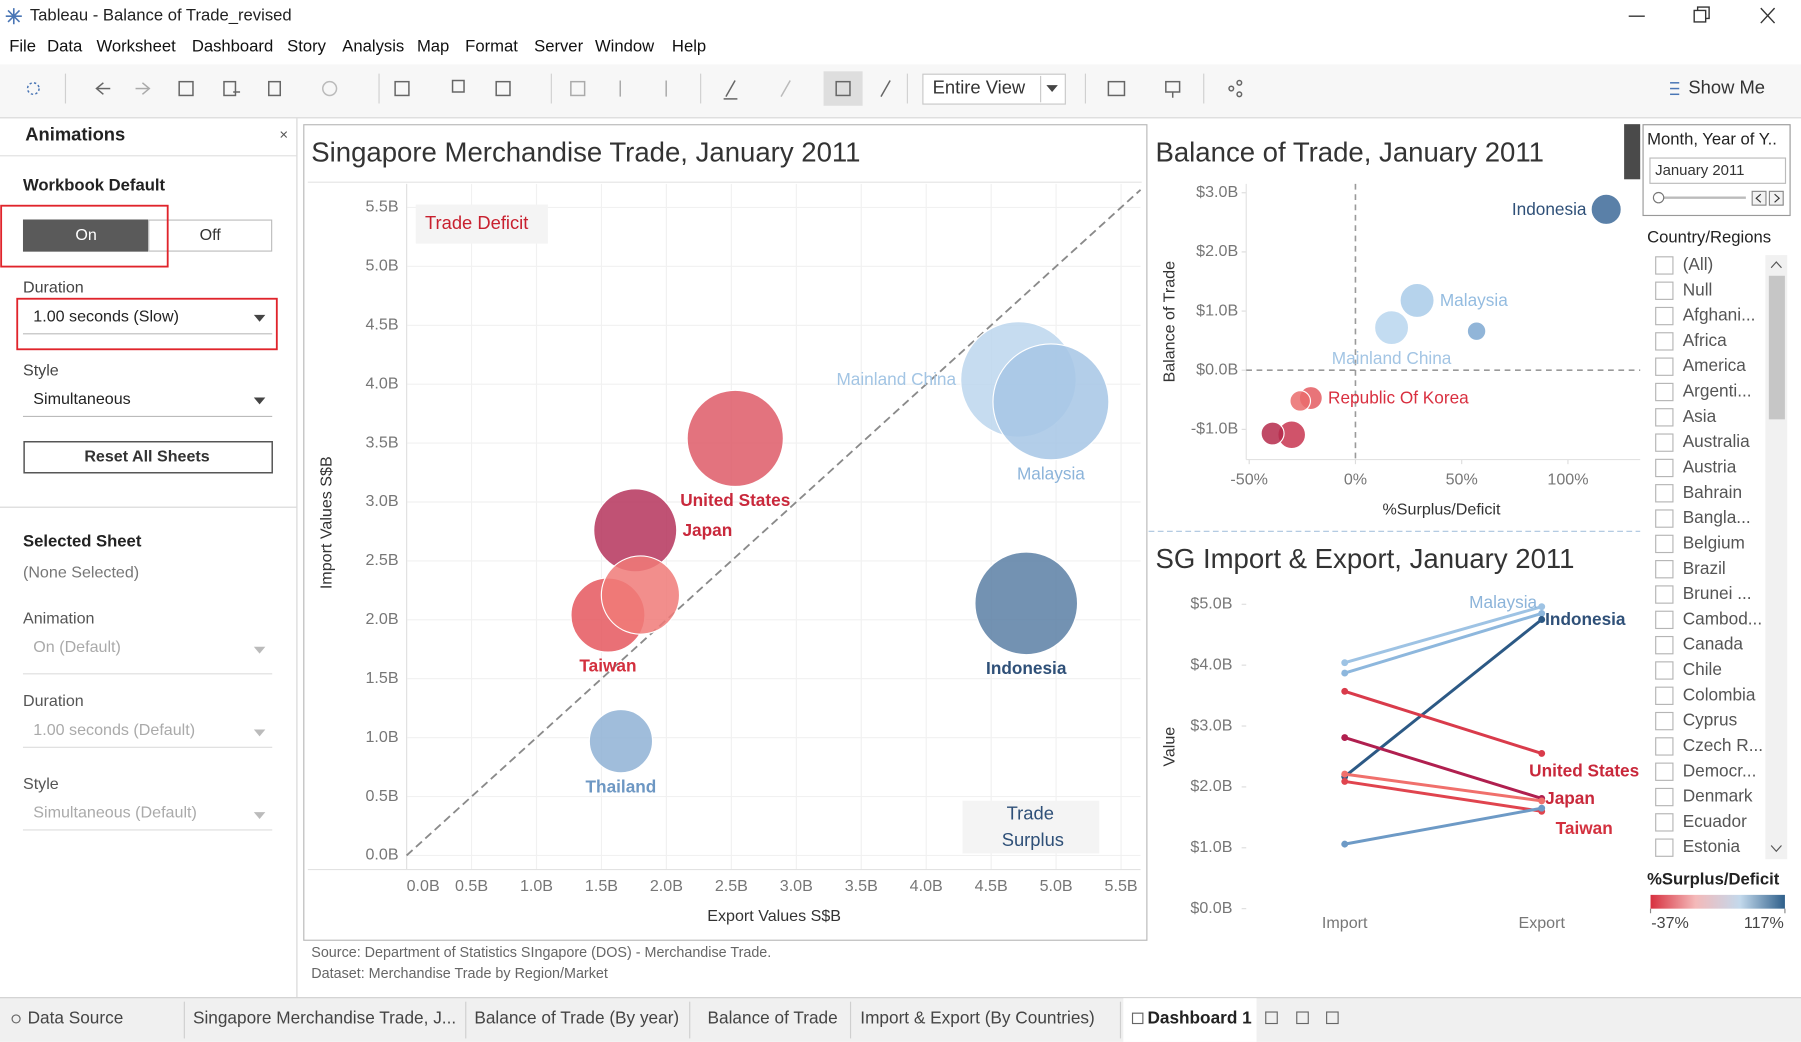 This screenshot has height=1042, width=1801. What do you see at coordinates (689, 46) in the screenshot?
I see `menu-item: Help` at bounding box center [689, 46].